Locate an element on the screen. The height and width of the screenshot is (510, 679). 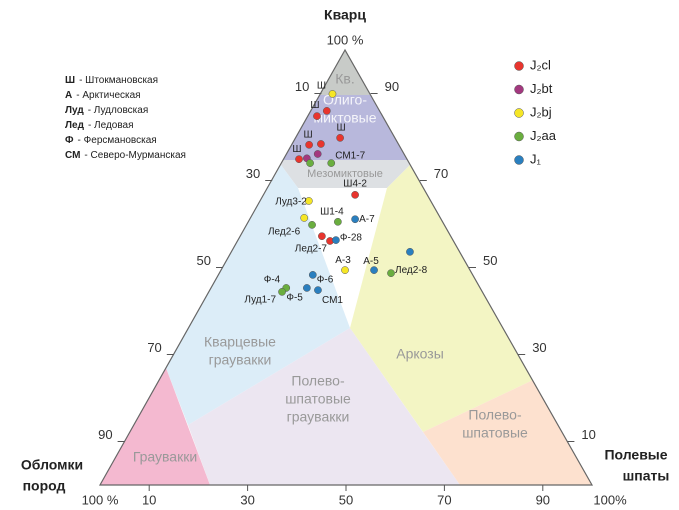
abbr-text: - Арктическая is located at coordinates (108, 95).